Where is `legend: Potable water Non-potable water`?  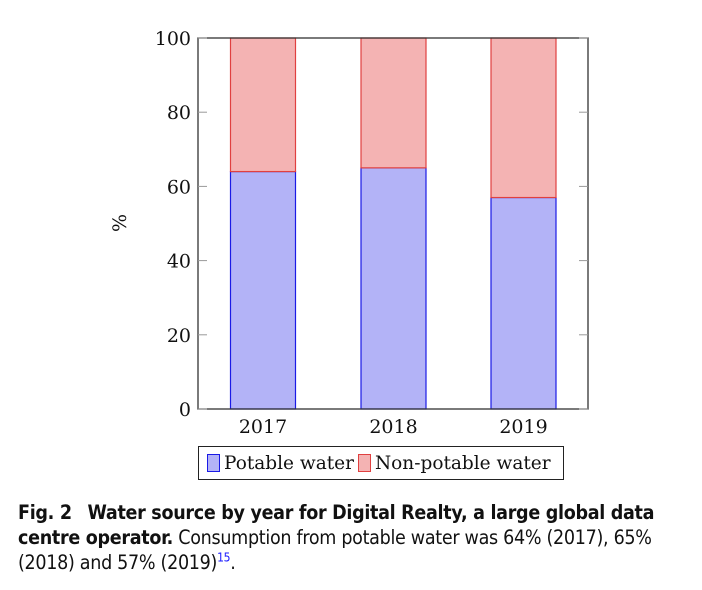
legend: Potable water Non-potable water is located at coordinates (381, 463).